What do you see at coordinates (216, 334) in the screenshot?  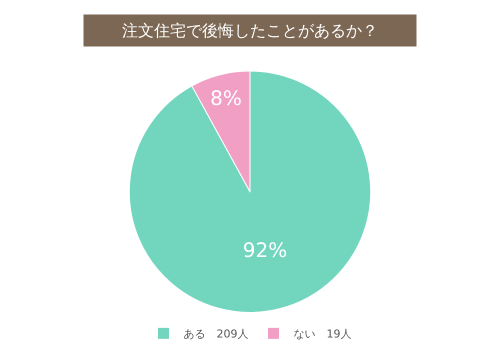 I see `legend-label: ある 209人` at bounding box center [216, 334].